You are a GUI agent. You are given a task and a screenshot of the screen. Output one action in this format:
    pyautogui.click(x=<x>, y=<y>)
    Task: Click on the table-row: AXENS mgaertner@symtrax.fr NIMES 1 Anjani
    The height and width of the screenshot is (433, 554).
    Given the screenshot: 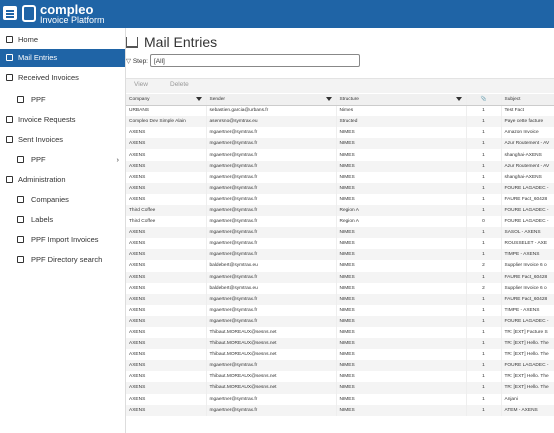 What is the action you would take?
    pyautogui.click(x=340, y=399)
    